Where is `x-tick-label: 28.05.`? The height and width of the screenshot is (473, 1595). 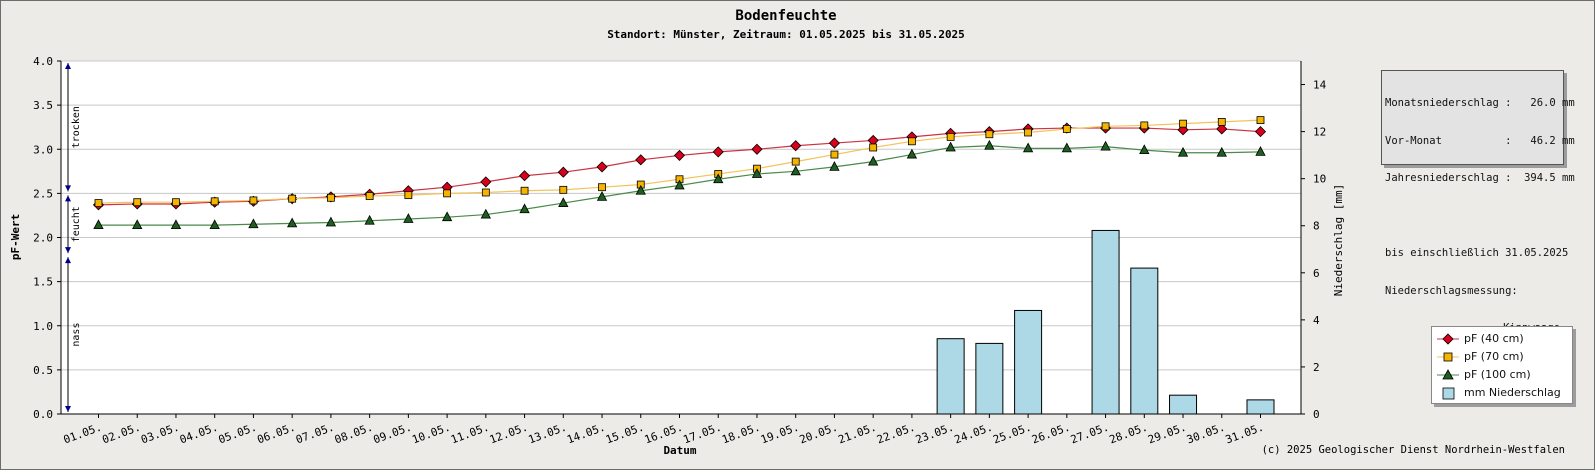 x-tick-label: 28.05. is located at coordinates (1129, 434).